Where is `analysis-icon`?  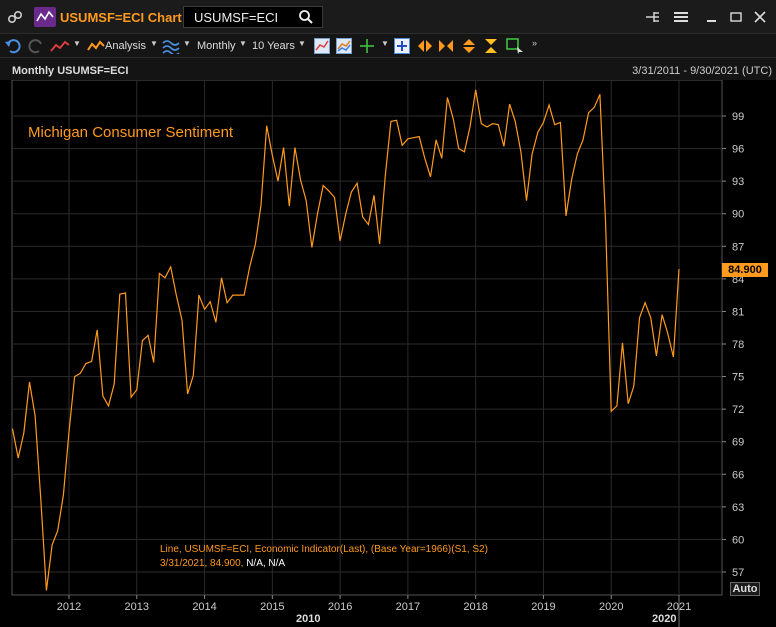
analysis-icon is located at coordinates (96, 46).